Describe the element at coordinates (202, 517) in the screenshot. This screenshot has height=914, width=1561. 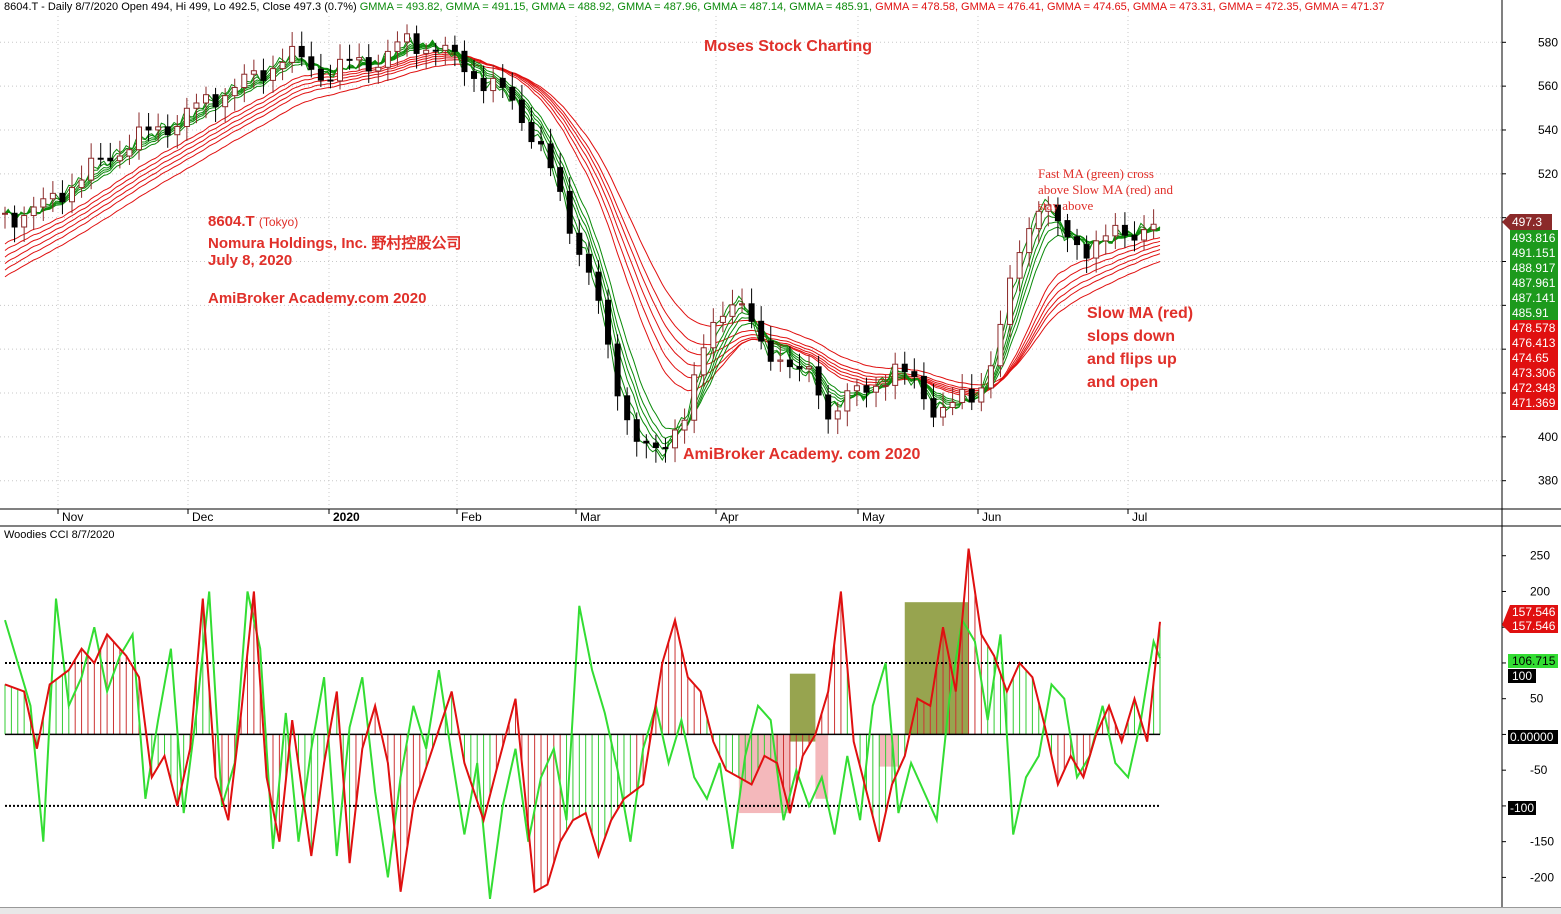
I see `x-tick-label: Dec` at that location.